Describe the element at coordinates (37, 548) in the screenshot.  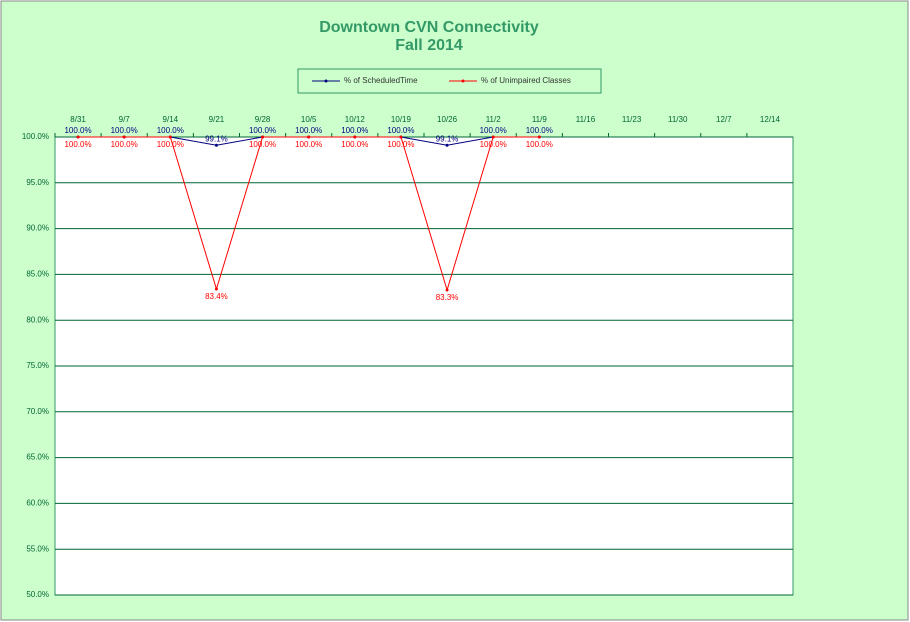
I see `y-tick-label: 55.0%` at that location.